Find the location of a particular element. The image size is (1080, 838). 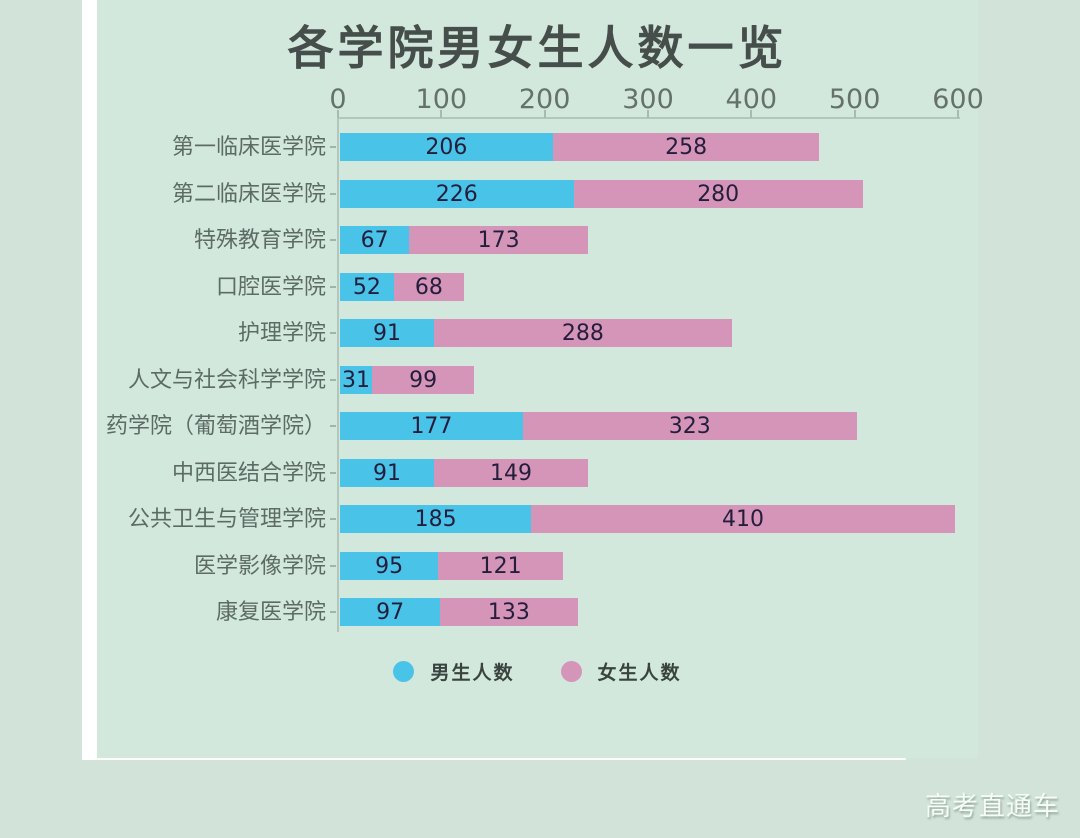

bar-row: 特殊教育学院 67 173 is located at coordinates (540, 240).